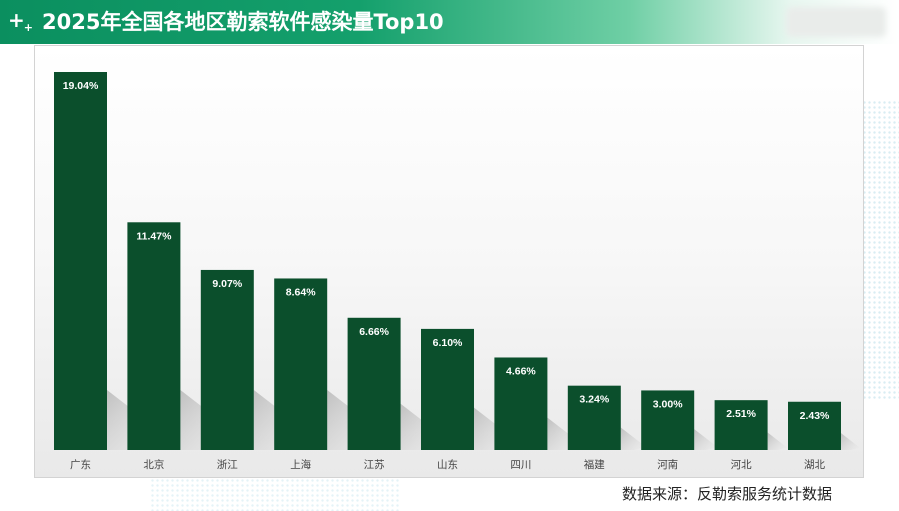  I want to click on title-bar: ++ 2025年全国各地区勒索软件感染量Top10, so click(449, 22).